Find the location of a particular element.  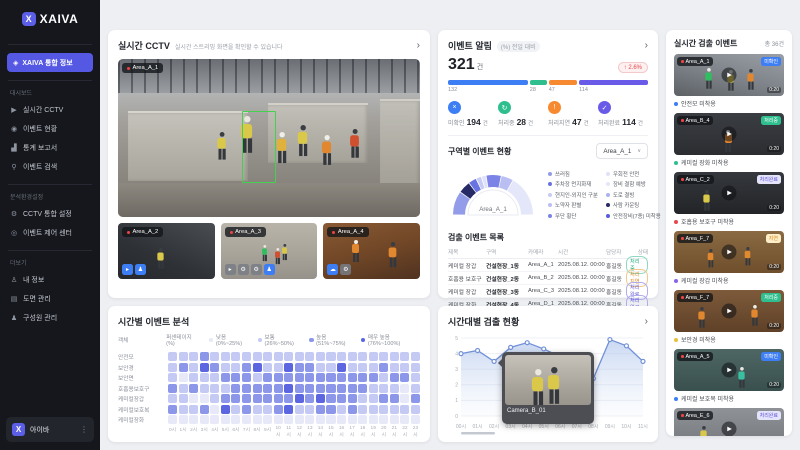

cctv-thumbnail: Area_A_2 ▸ ♟ is located at coordinates (166, 251).